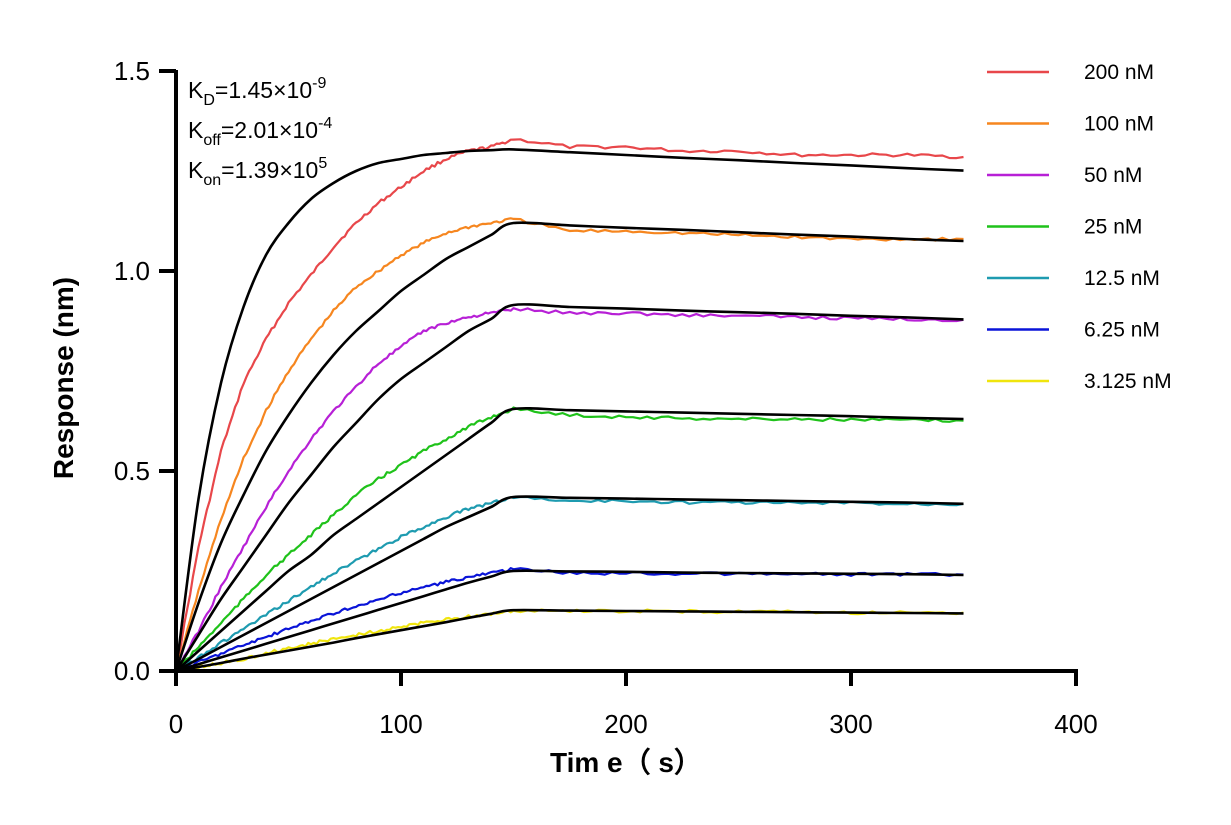 This screenshot has width=1231, height=825. Describe the element at coordinates (132, 271) in the screenshot. I see `y-tick-label: 1.0` at that location.